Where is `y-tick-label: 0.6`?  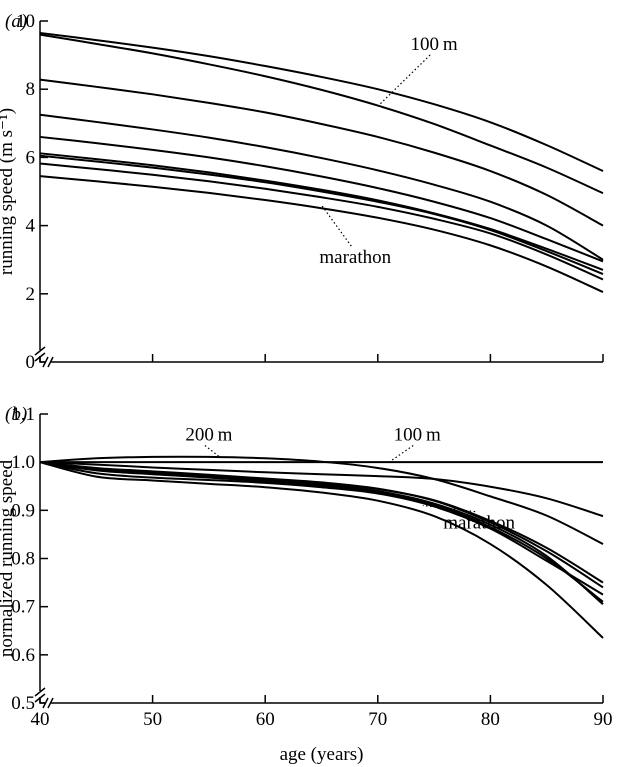 y-tick-label: 0.6 is located at coordinates (23, 655).